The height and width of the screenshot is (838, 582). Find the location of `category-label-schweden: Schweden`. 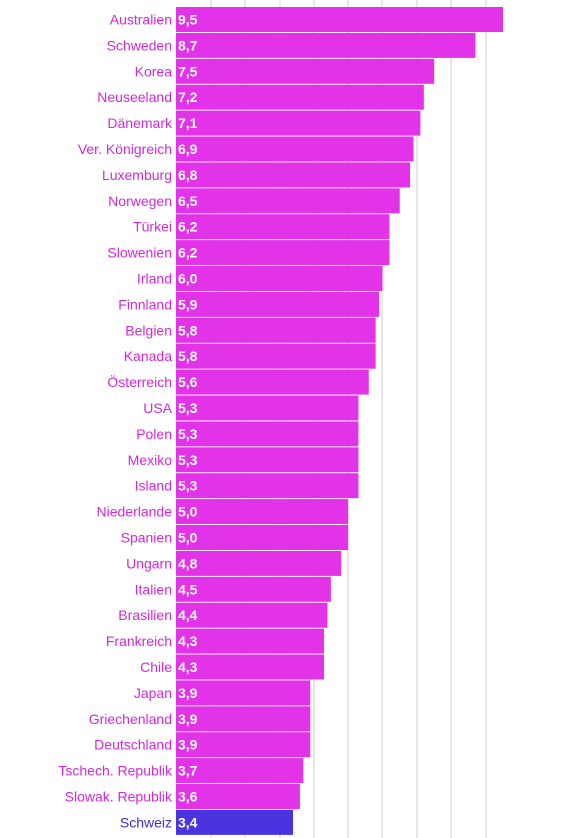

category-label-schweden: Schweden is located at coordinates (139, 45).